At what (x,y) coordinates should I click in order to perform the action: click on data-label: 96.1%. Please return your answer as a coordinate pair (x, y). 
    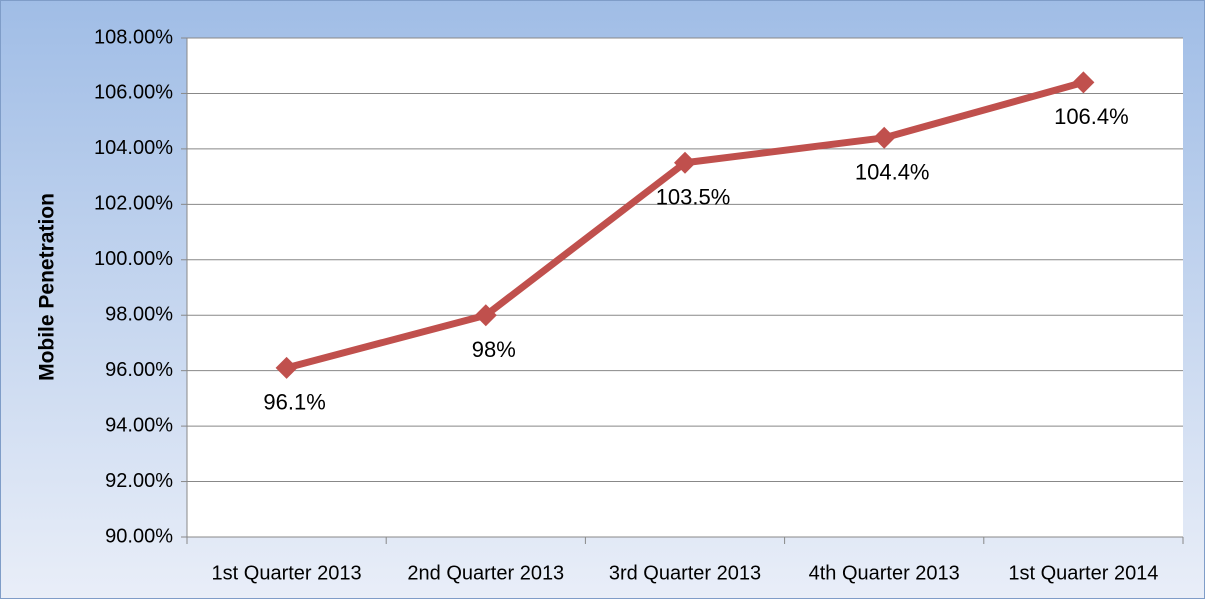
    Looking at the image, I should click on (294, 402).